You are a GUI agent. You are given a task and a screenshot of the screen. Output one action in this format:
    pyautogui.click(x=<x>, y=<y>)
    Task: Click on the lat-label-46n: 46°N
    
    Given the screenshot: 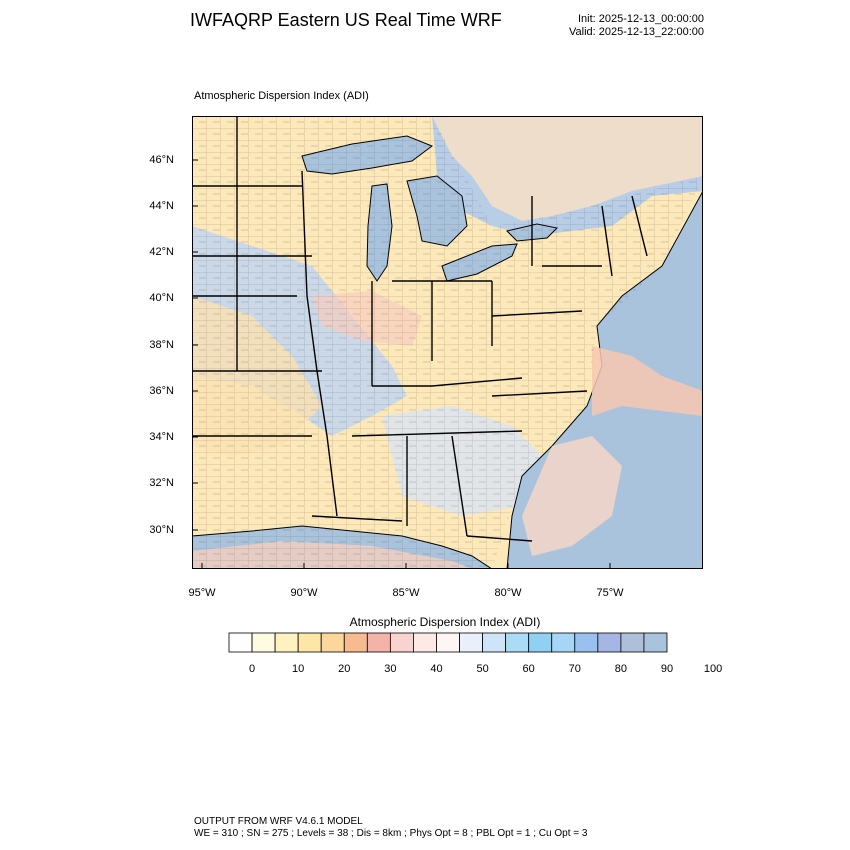 What is the action you would take?
    pyautogui.click(x=161, y=160)
    